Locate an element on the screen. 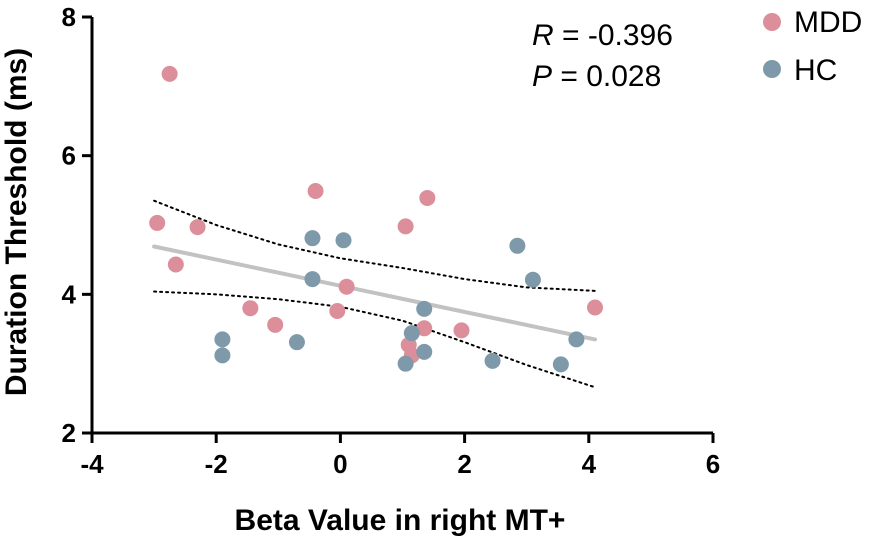 The image size is (886, 546). regression-line is located at coordinates (375, 293).